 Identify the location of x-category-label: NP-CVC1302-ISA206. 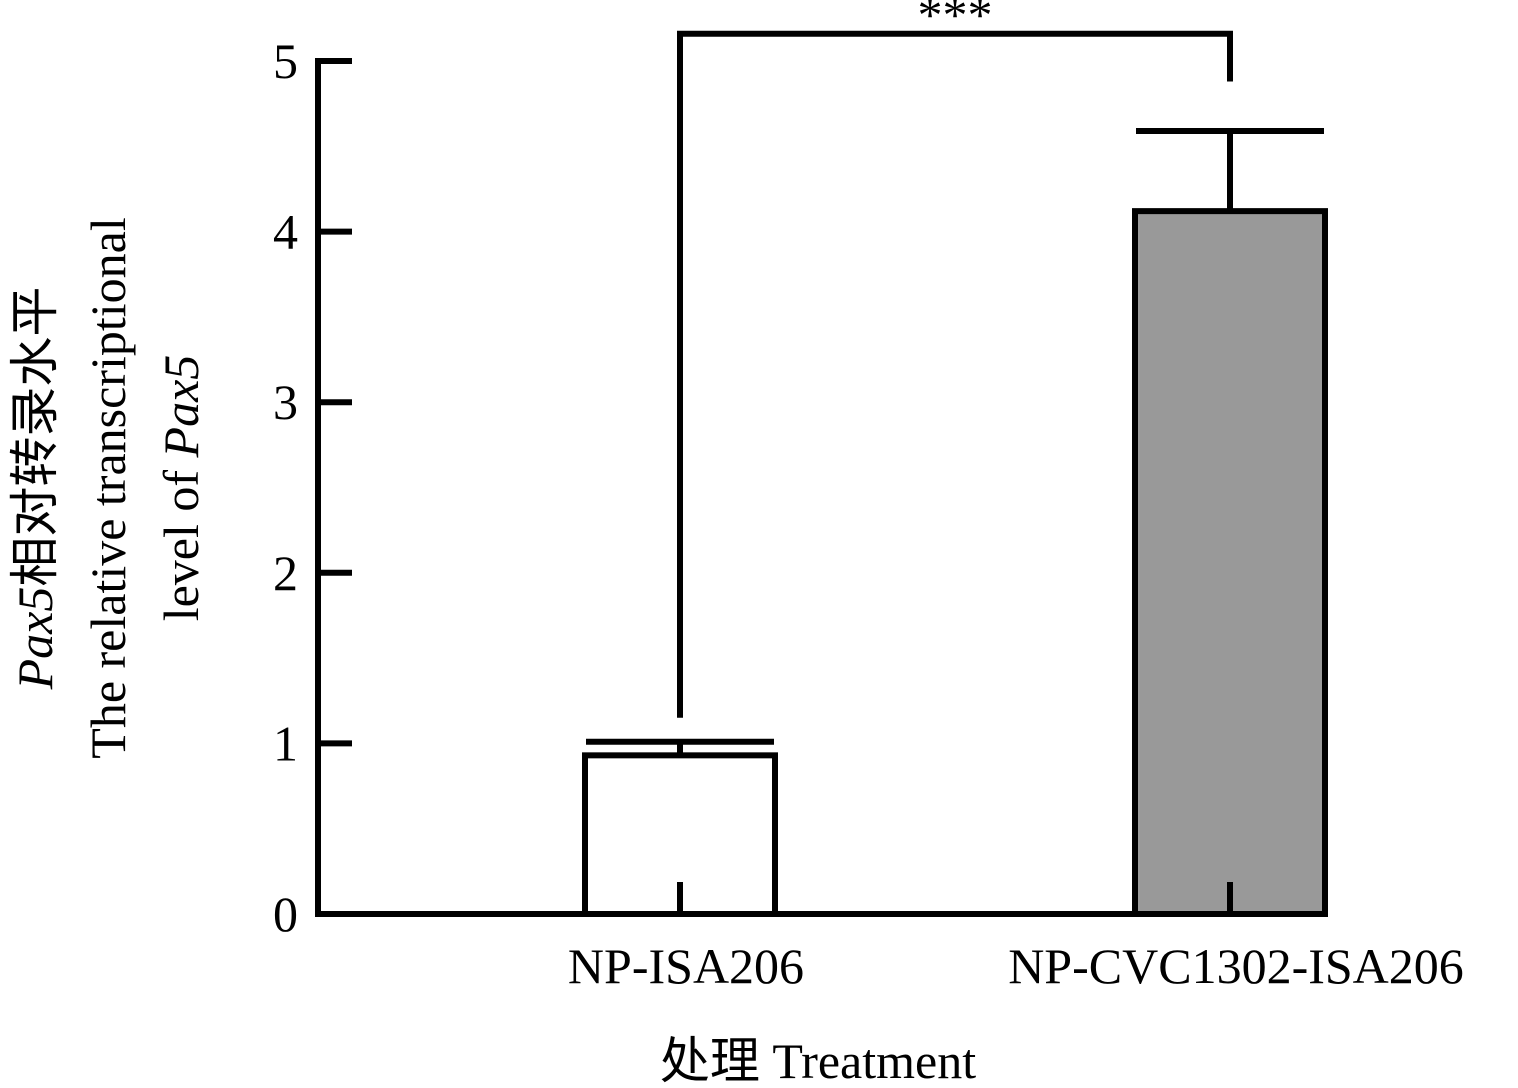
(1236, 966).